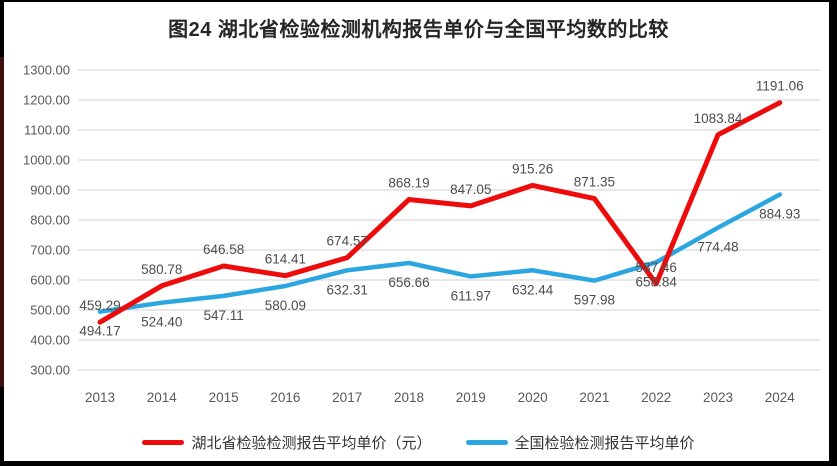 The width and height of the screenshot is (837, 466). Describe the element at coordinates (779, 214) in the screenshot. I see `data-label: 884.93` at that location.